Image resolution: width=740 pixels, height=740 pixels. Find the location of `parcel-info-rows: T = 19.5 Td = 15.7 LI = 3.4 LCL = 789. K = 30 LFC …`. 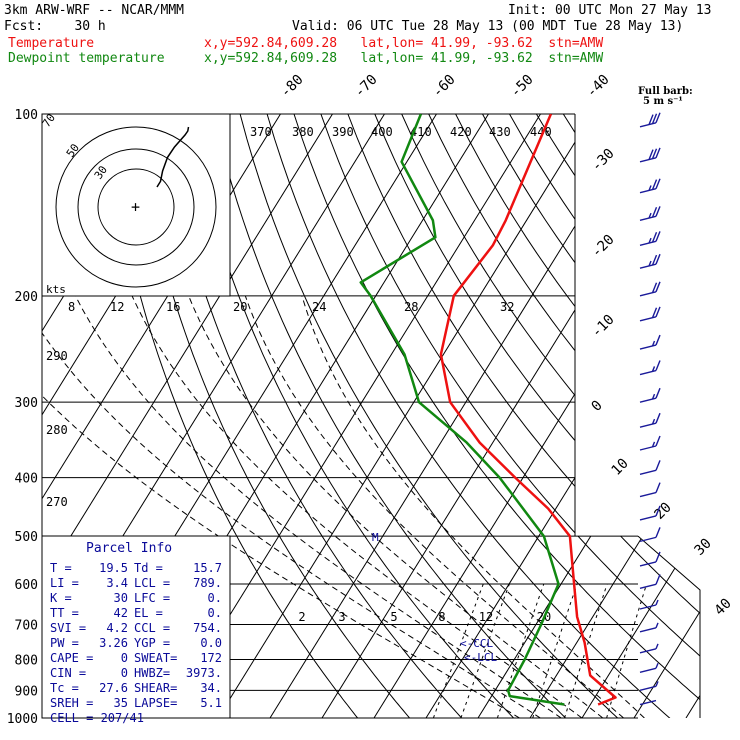

parcel-info-rows: T = 19.5 Td = 15.7 LI = 3.4 LCL = 789. K = 30 LFC … is located at coordinates (136, 643).